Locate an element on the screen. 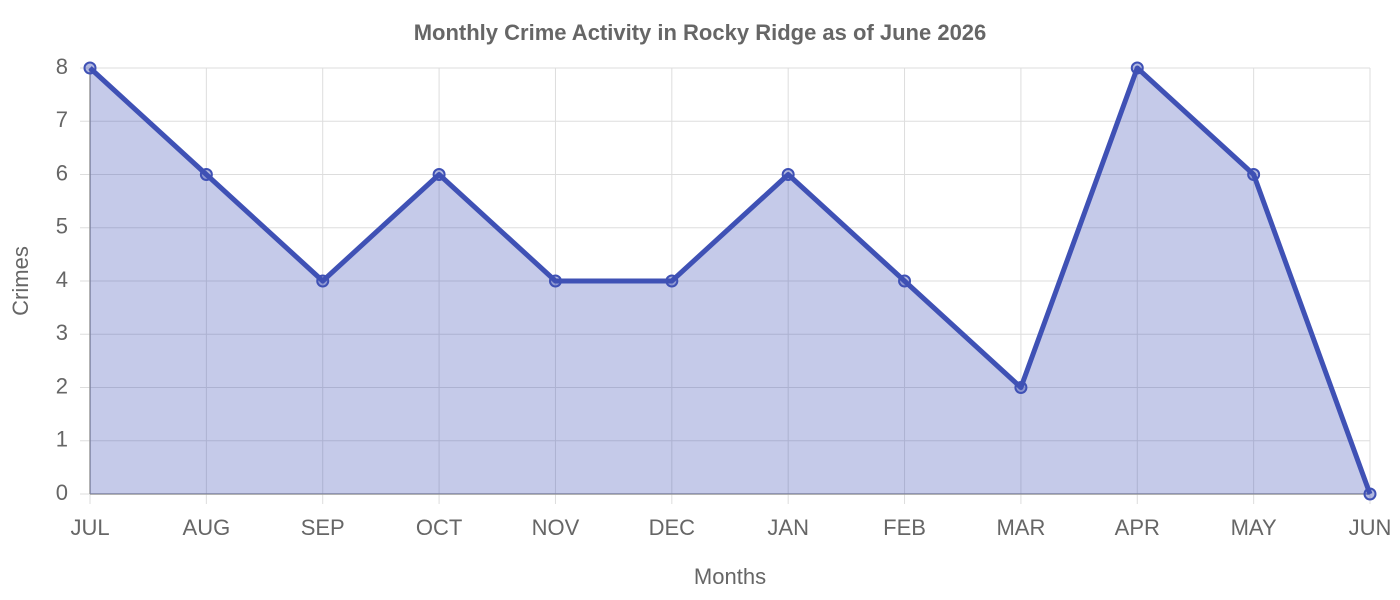 The image size is (1400, 600). y-tick-label: 3 is located at coordinates (62, 332).